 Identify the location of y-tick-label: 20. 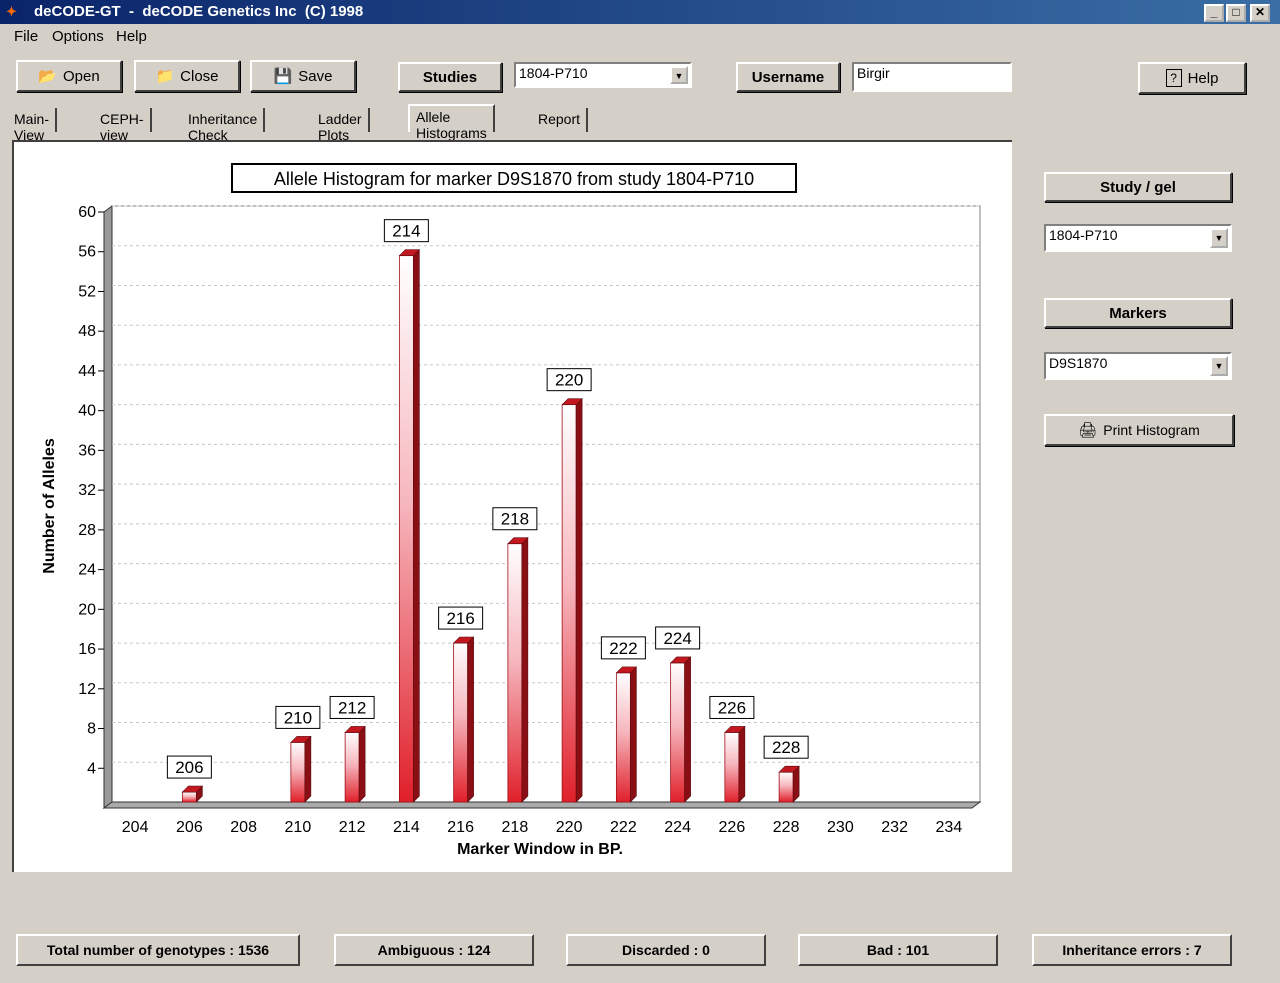
(87, 609).